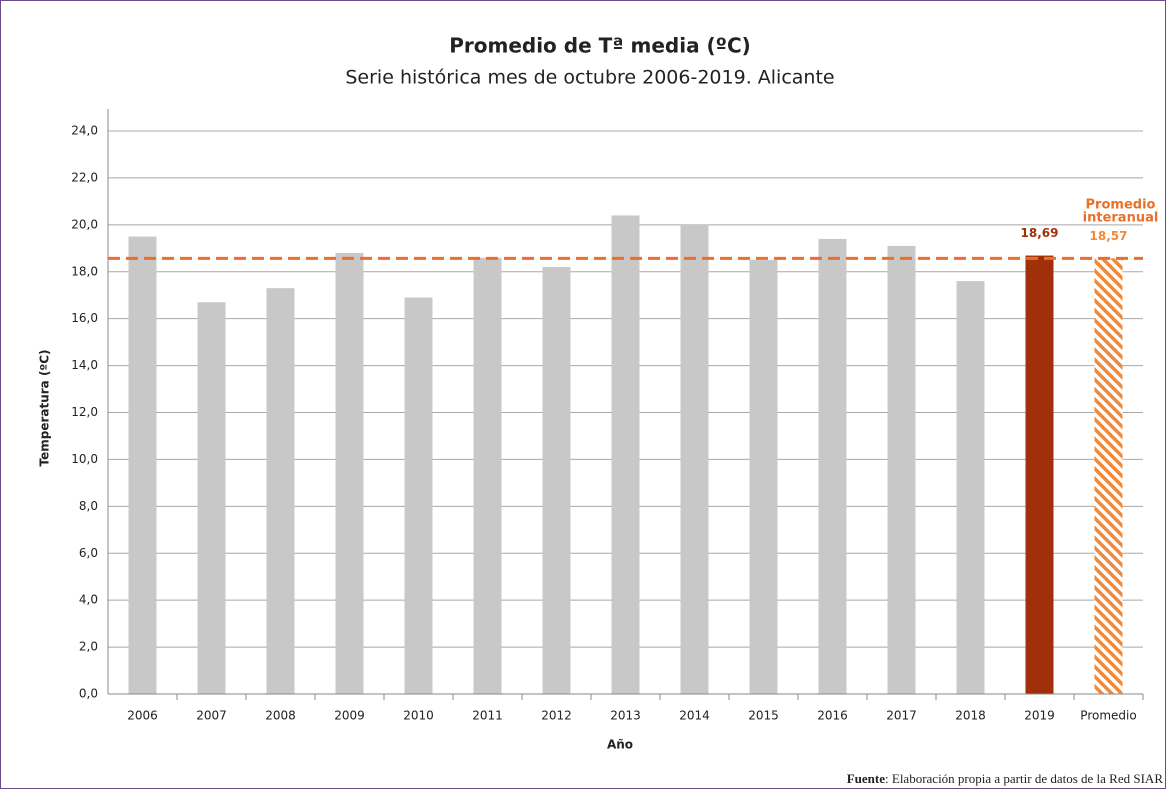 The height and width of the screenshot is (789, 1166). I want to click on x-axis-label: Año, so click(620, 745).